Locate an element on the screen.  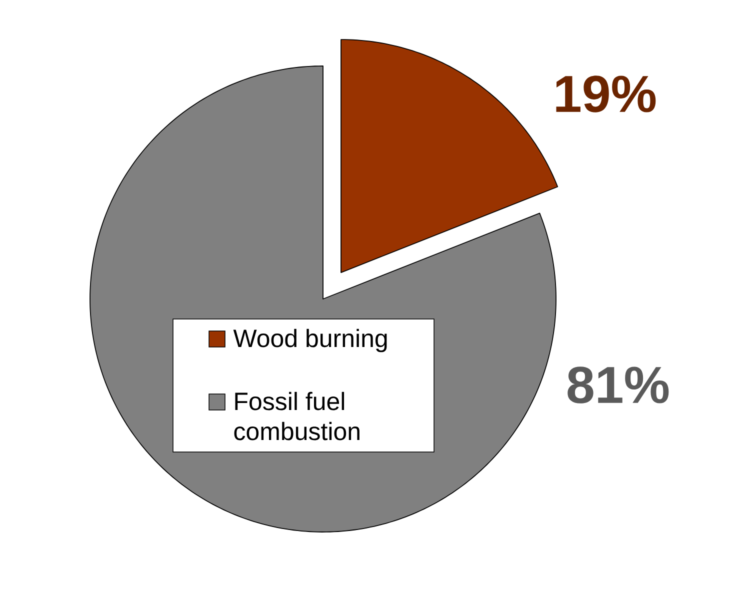
data-label: 81% is located at coordinates (618, 385).